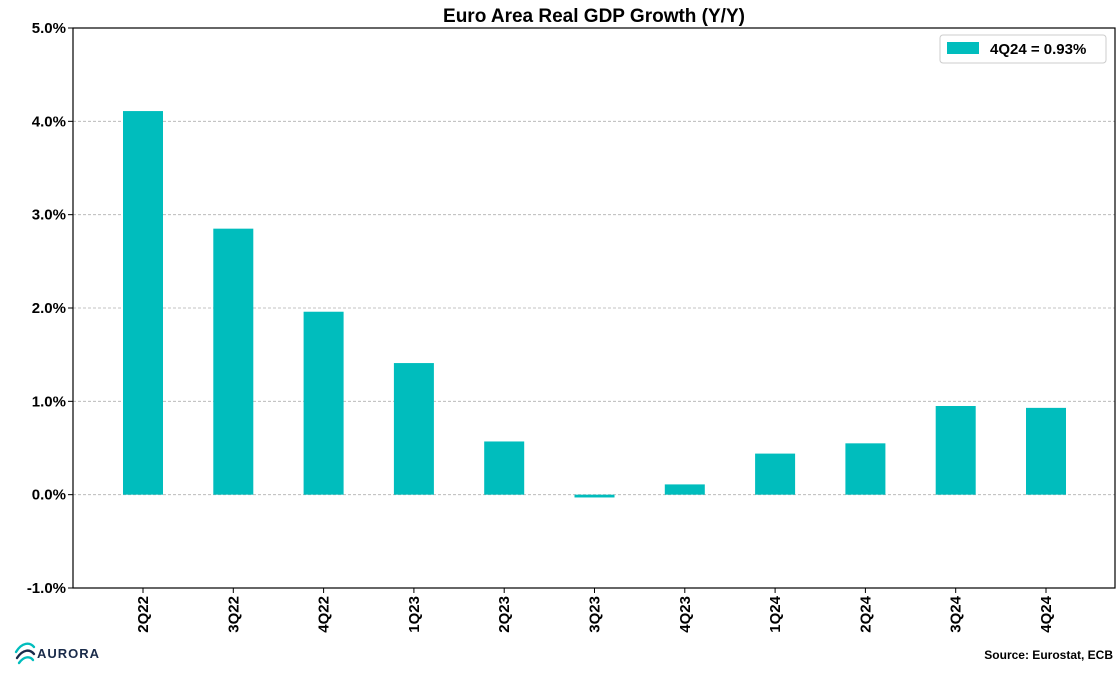 This screenshot has width=1120, height=675. I want to click on legend-label: 4Q24 = 0.93%, so click(1038, 49).